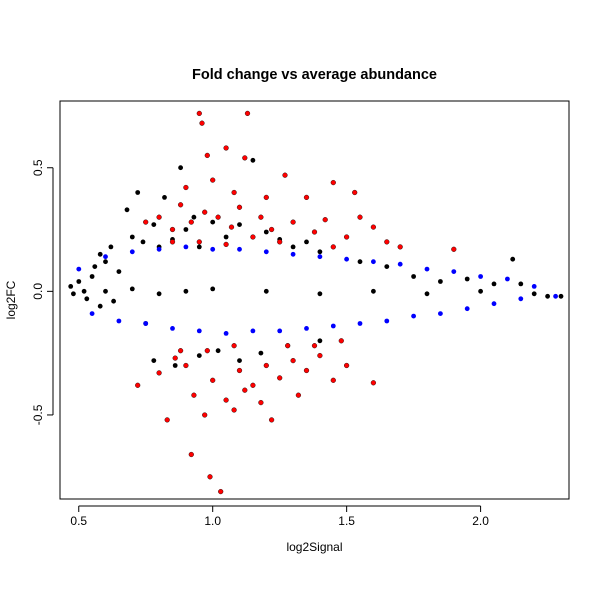  Describe the element at coordinates (212, 521) in the screenshot. I see `x-tick-label: 1.0` at that location.